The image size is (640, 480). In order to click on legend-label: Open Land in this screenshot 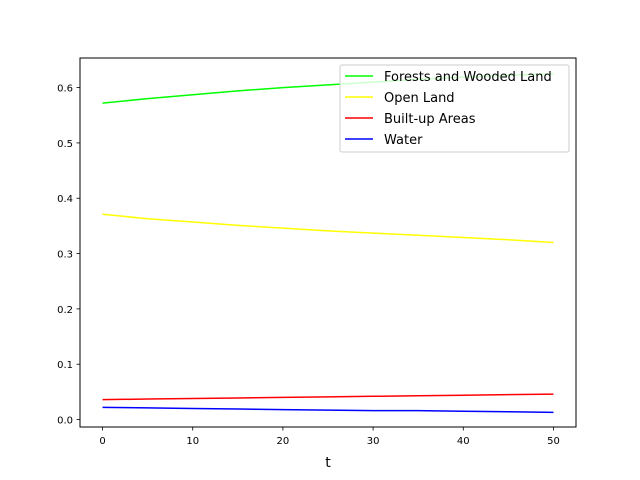, I will do `click(419, 98)`.